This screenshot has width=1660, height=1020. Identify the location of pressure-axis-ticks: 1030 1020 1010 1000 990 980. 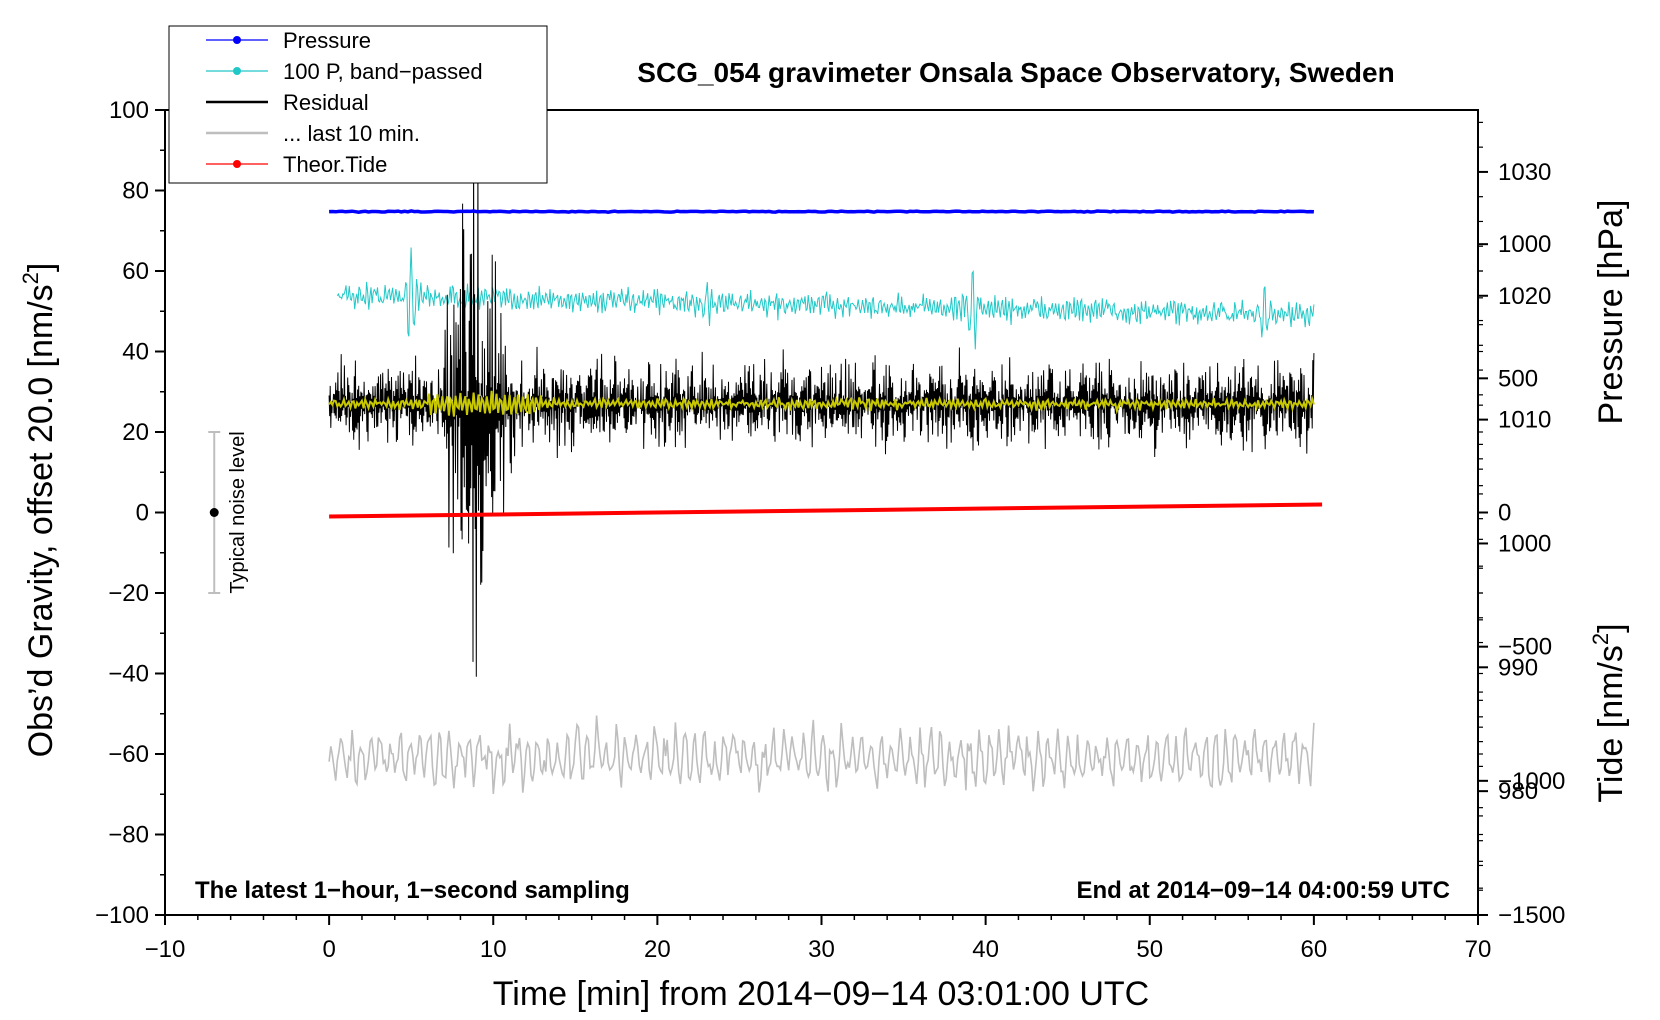
(1514, 506).